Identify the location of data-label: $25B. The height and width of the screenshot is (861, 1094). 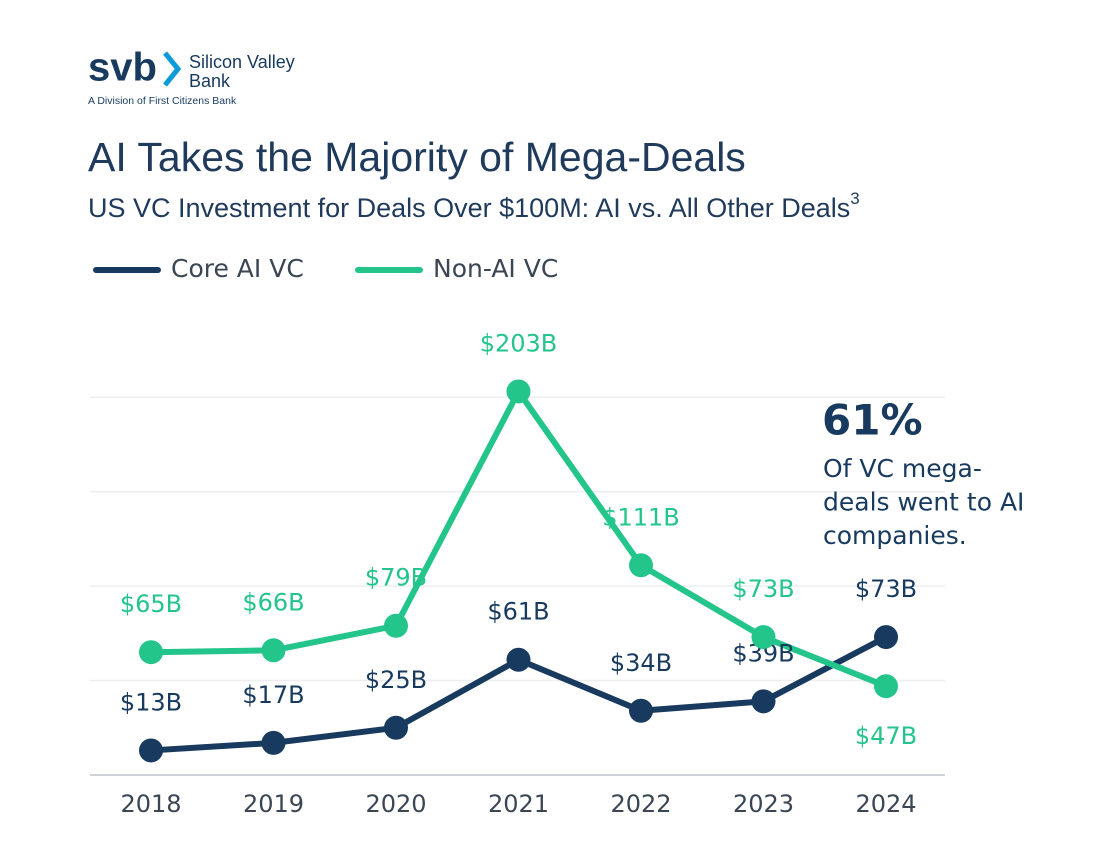
(396, 680).